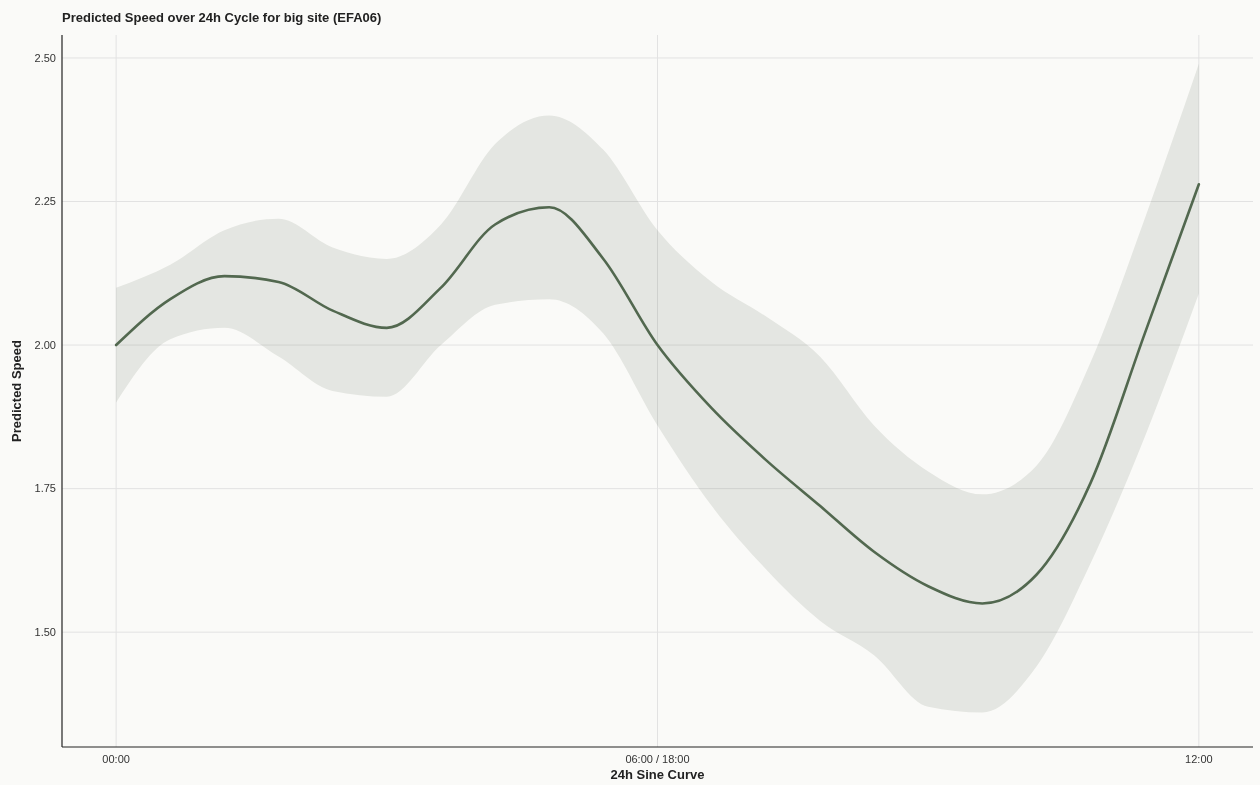  I want to click on x-axis-title: 24h Sine Curve, so click(657, 774).